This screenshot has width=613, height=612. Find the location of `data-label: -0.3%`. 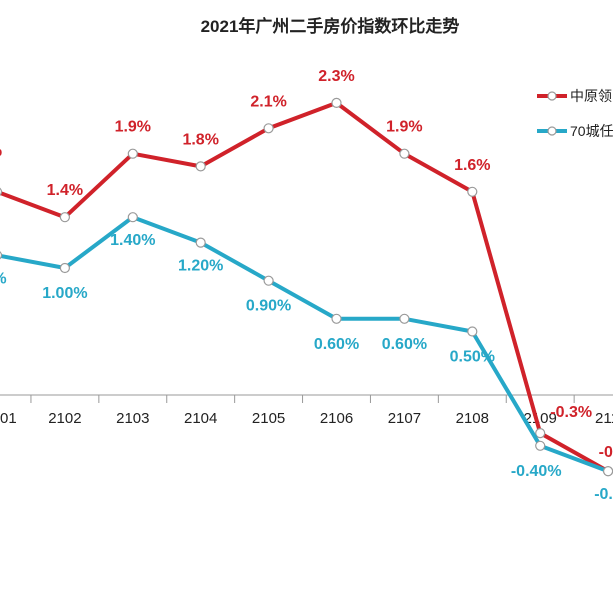

data-label: -0.3% is located at coordinates (571, 412).